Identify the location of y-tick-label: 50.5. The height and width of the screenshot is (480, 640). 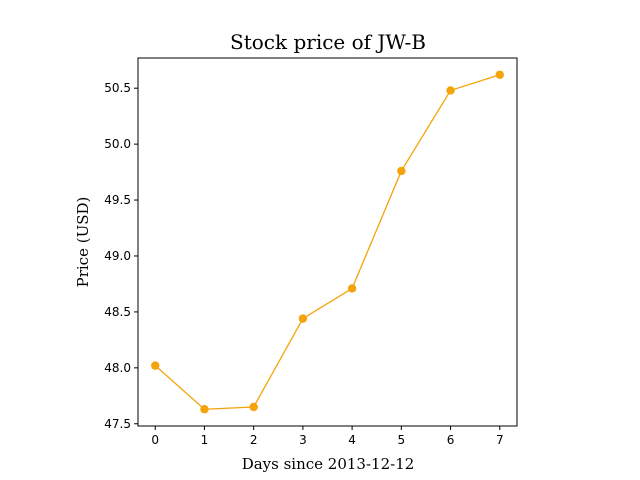
(117, 88).